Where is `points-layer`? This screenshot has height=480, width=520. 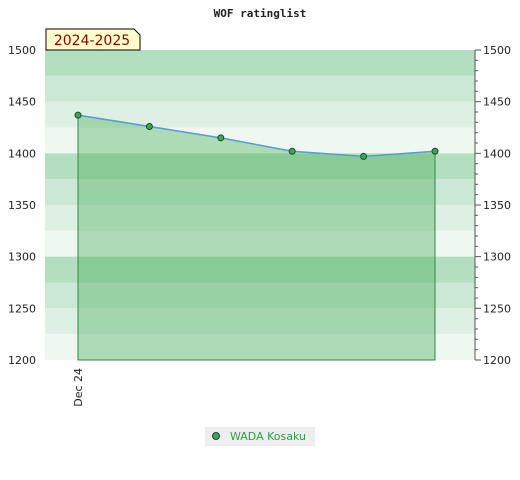
points-layer is located at coordinates (256, 135).